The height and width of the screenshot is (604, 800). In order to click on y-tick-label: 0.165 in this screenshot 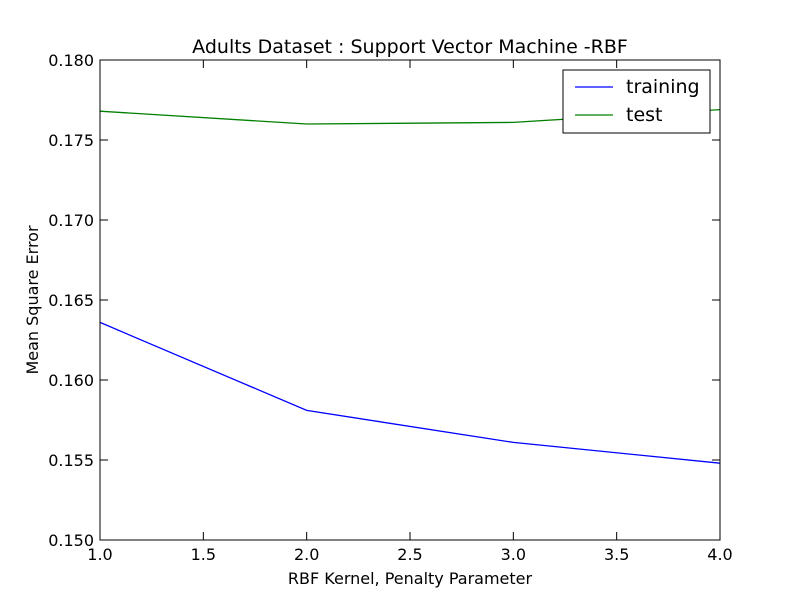, I will do `click(71, 300)`.